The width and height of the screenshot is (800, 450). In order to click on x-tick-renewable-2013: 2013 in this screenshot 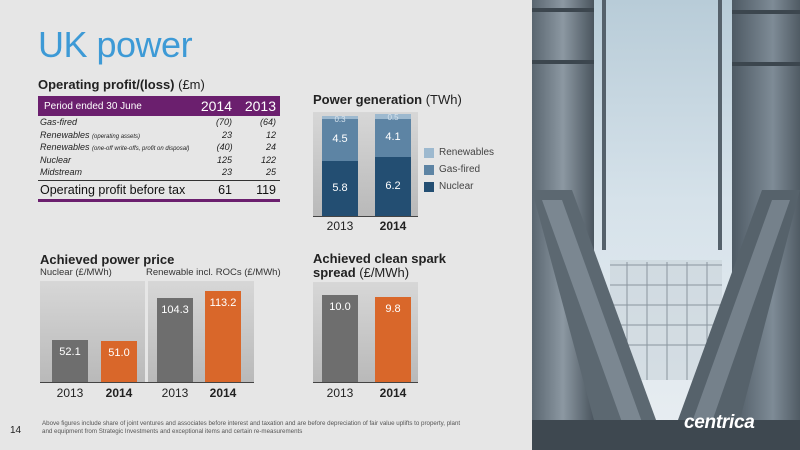, I will do `click(175, 393)`.